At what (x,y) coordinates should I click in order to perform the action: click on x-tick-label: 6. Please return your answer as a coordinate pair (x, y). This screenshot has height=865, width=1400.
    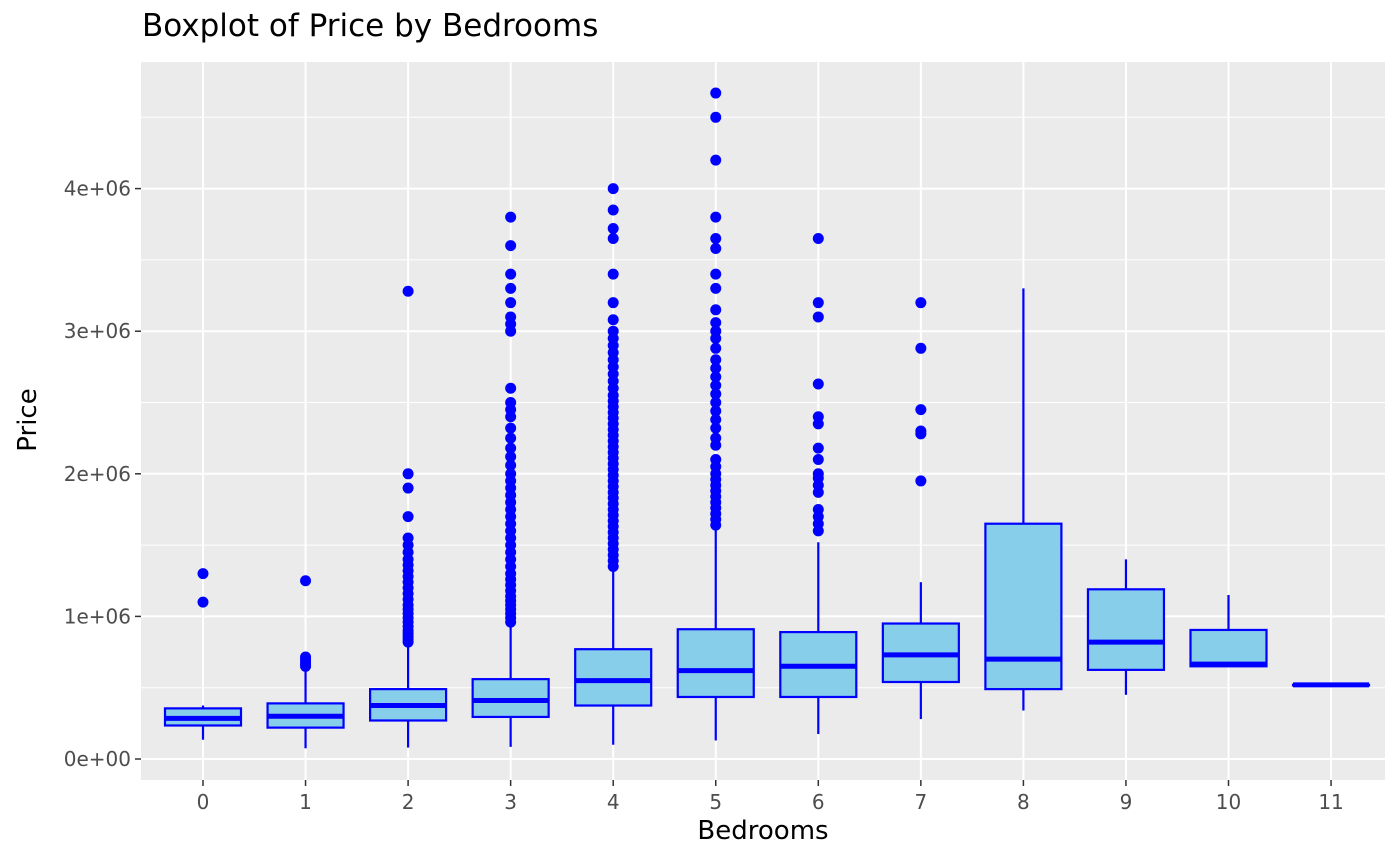
    Looking at the image, I should click on (818, 802).